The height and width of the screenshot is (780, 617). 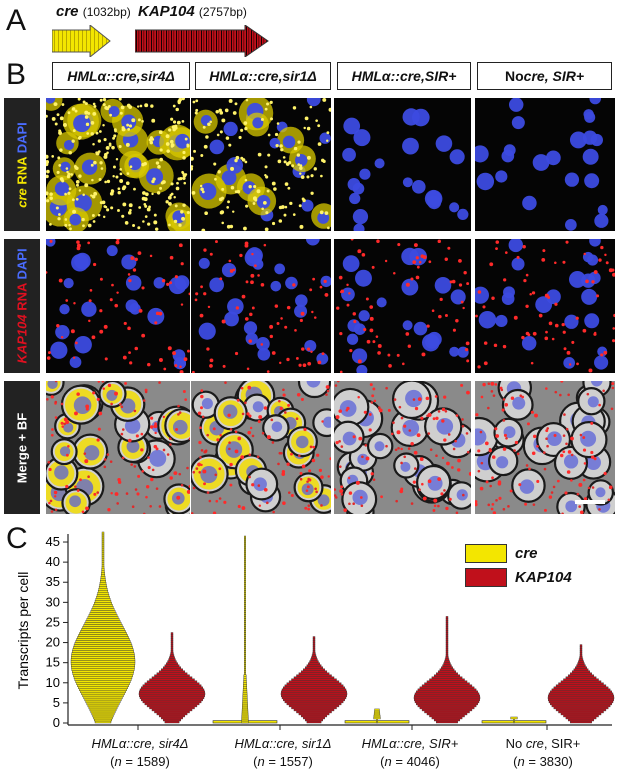 I want to click on column-header-sir1: HMLα::cre, sir1Δ, so click(x=263, y=76).